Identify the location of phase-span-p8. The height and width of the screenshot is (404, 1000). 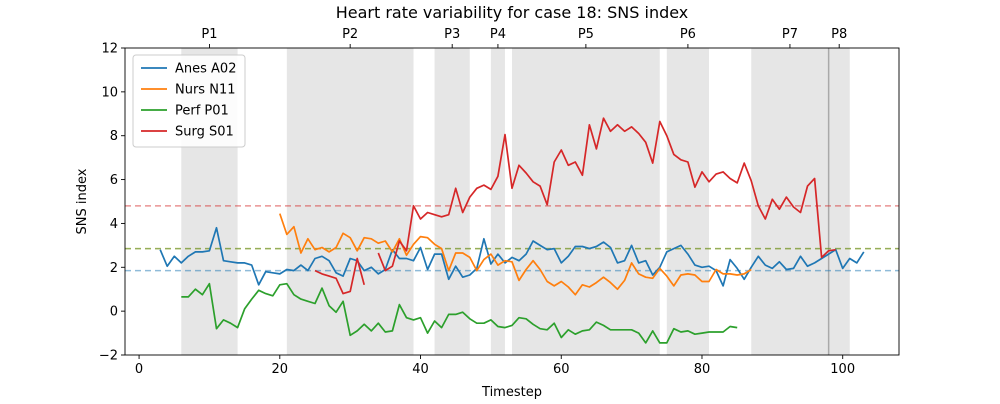
(839, 201).